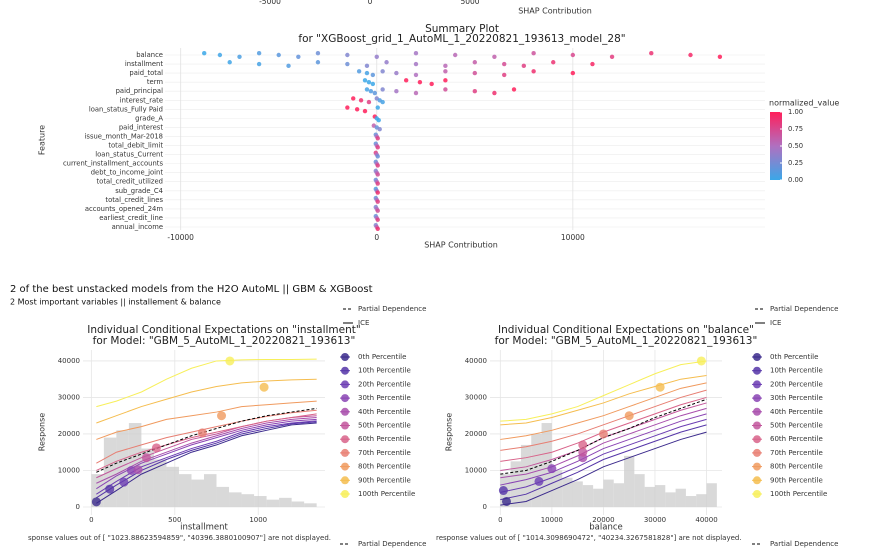 The height and width of the screenshot is (555, 889). I want to click on feature-label: issue_month_Mar-2018, so click(124, 136).